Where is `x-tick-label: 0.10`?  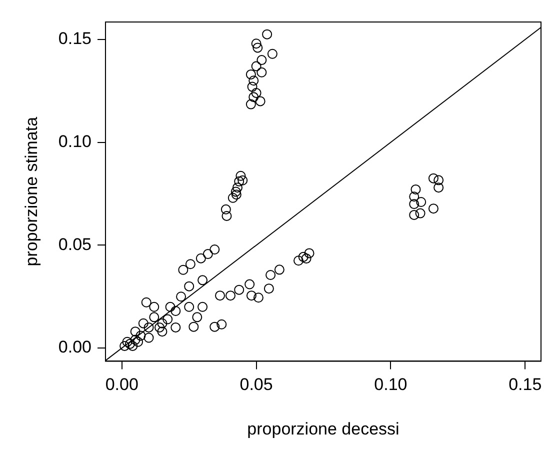 x-tick-label: 0.10 is located at coordinates (391, 384).